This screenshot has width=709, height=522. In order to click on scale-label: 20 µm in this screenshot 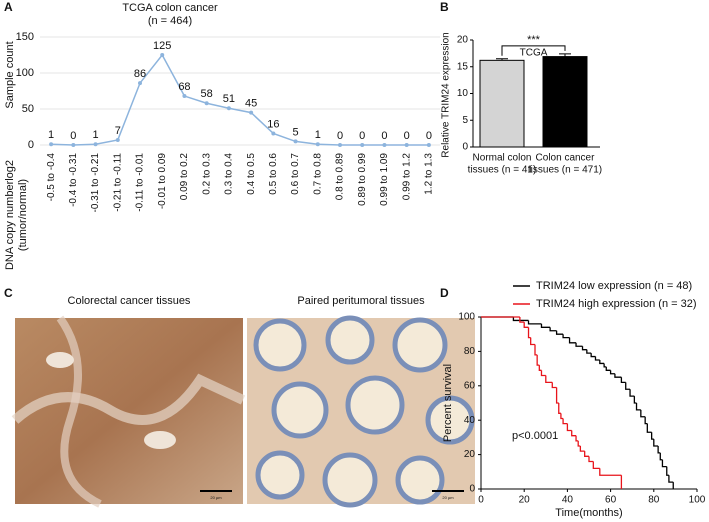, I will do `click(448, 497)`.